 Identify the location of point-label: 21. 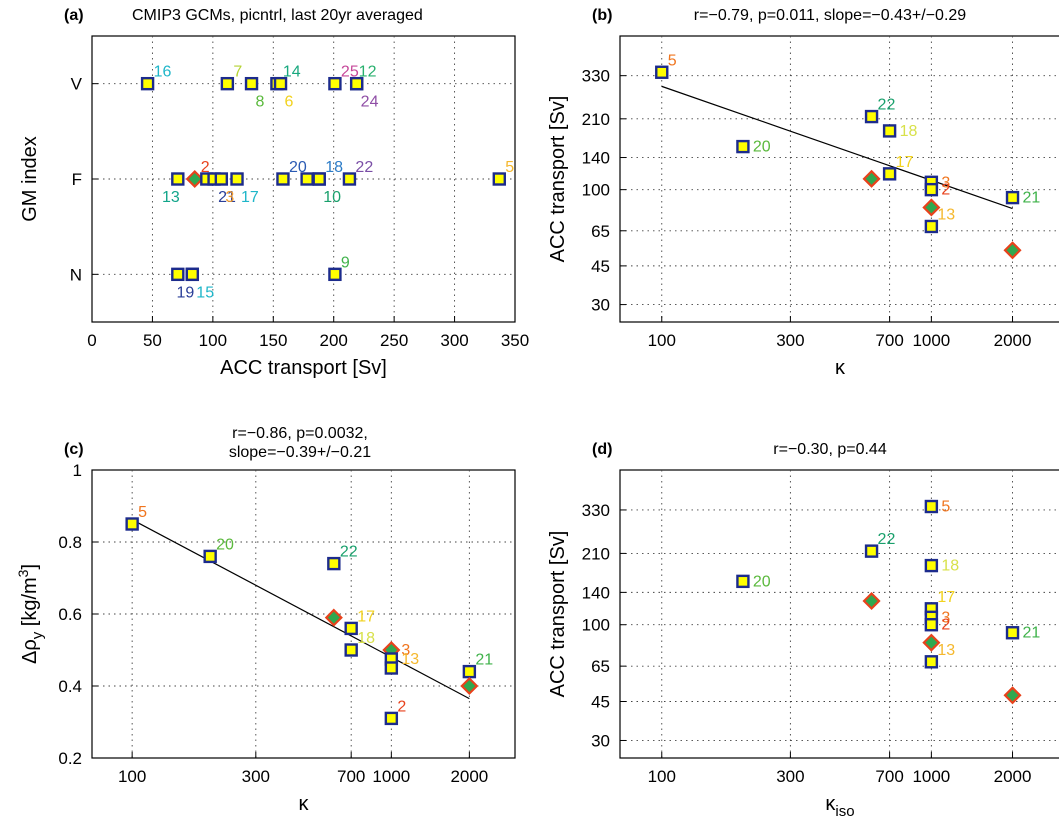
(227, 197).